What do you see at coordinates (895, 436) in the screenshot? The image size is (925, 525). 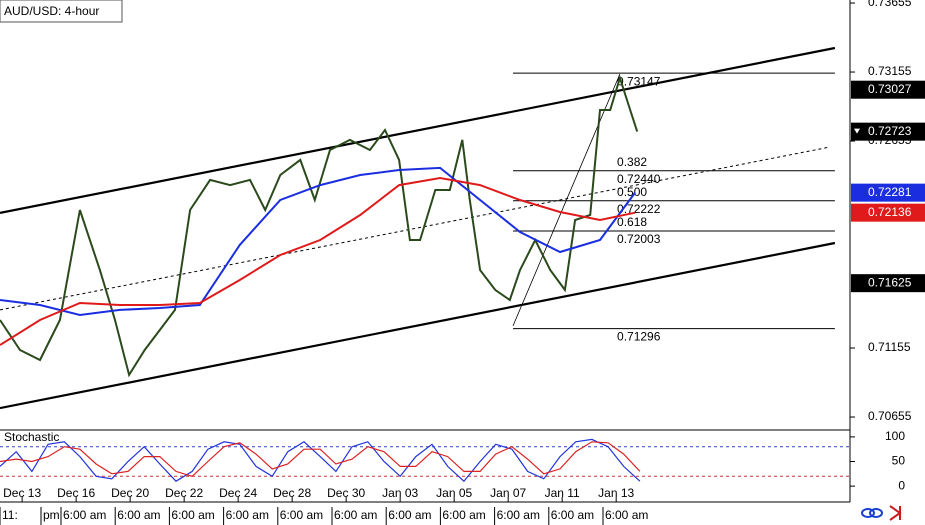 I see `y-tick-label: 100` at bounding box center [895, 436].